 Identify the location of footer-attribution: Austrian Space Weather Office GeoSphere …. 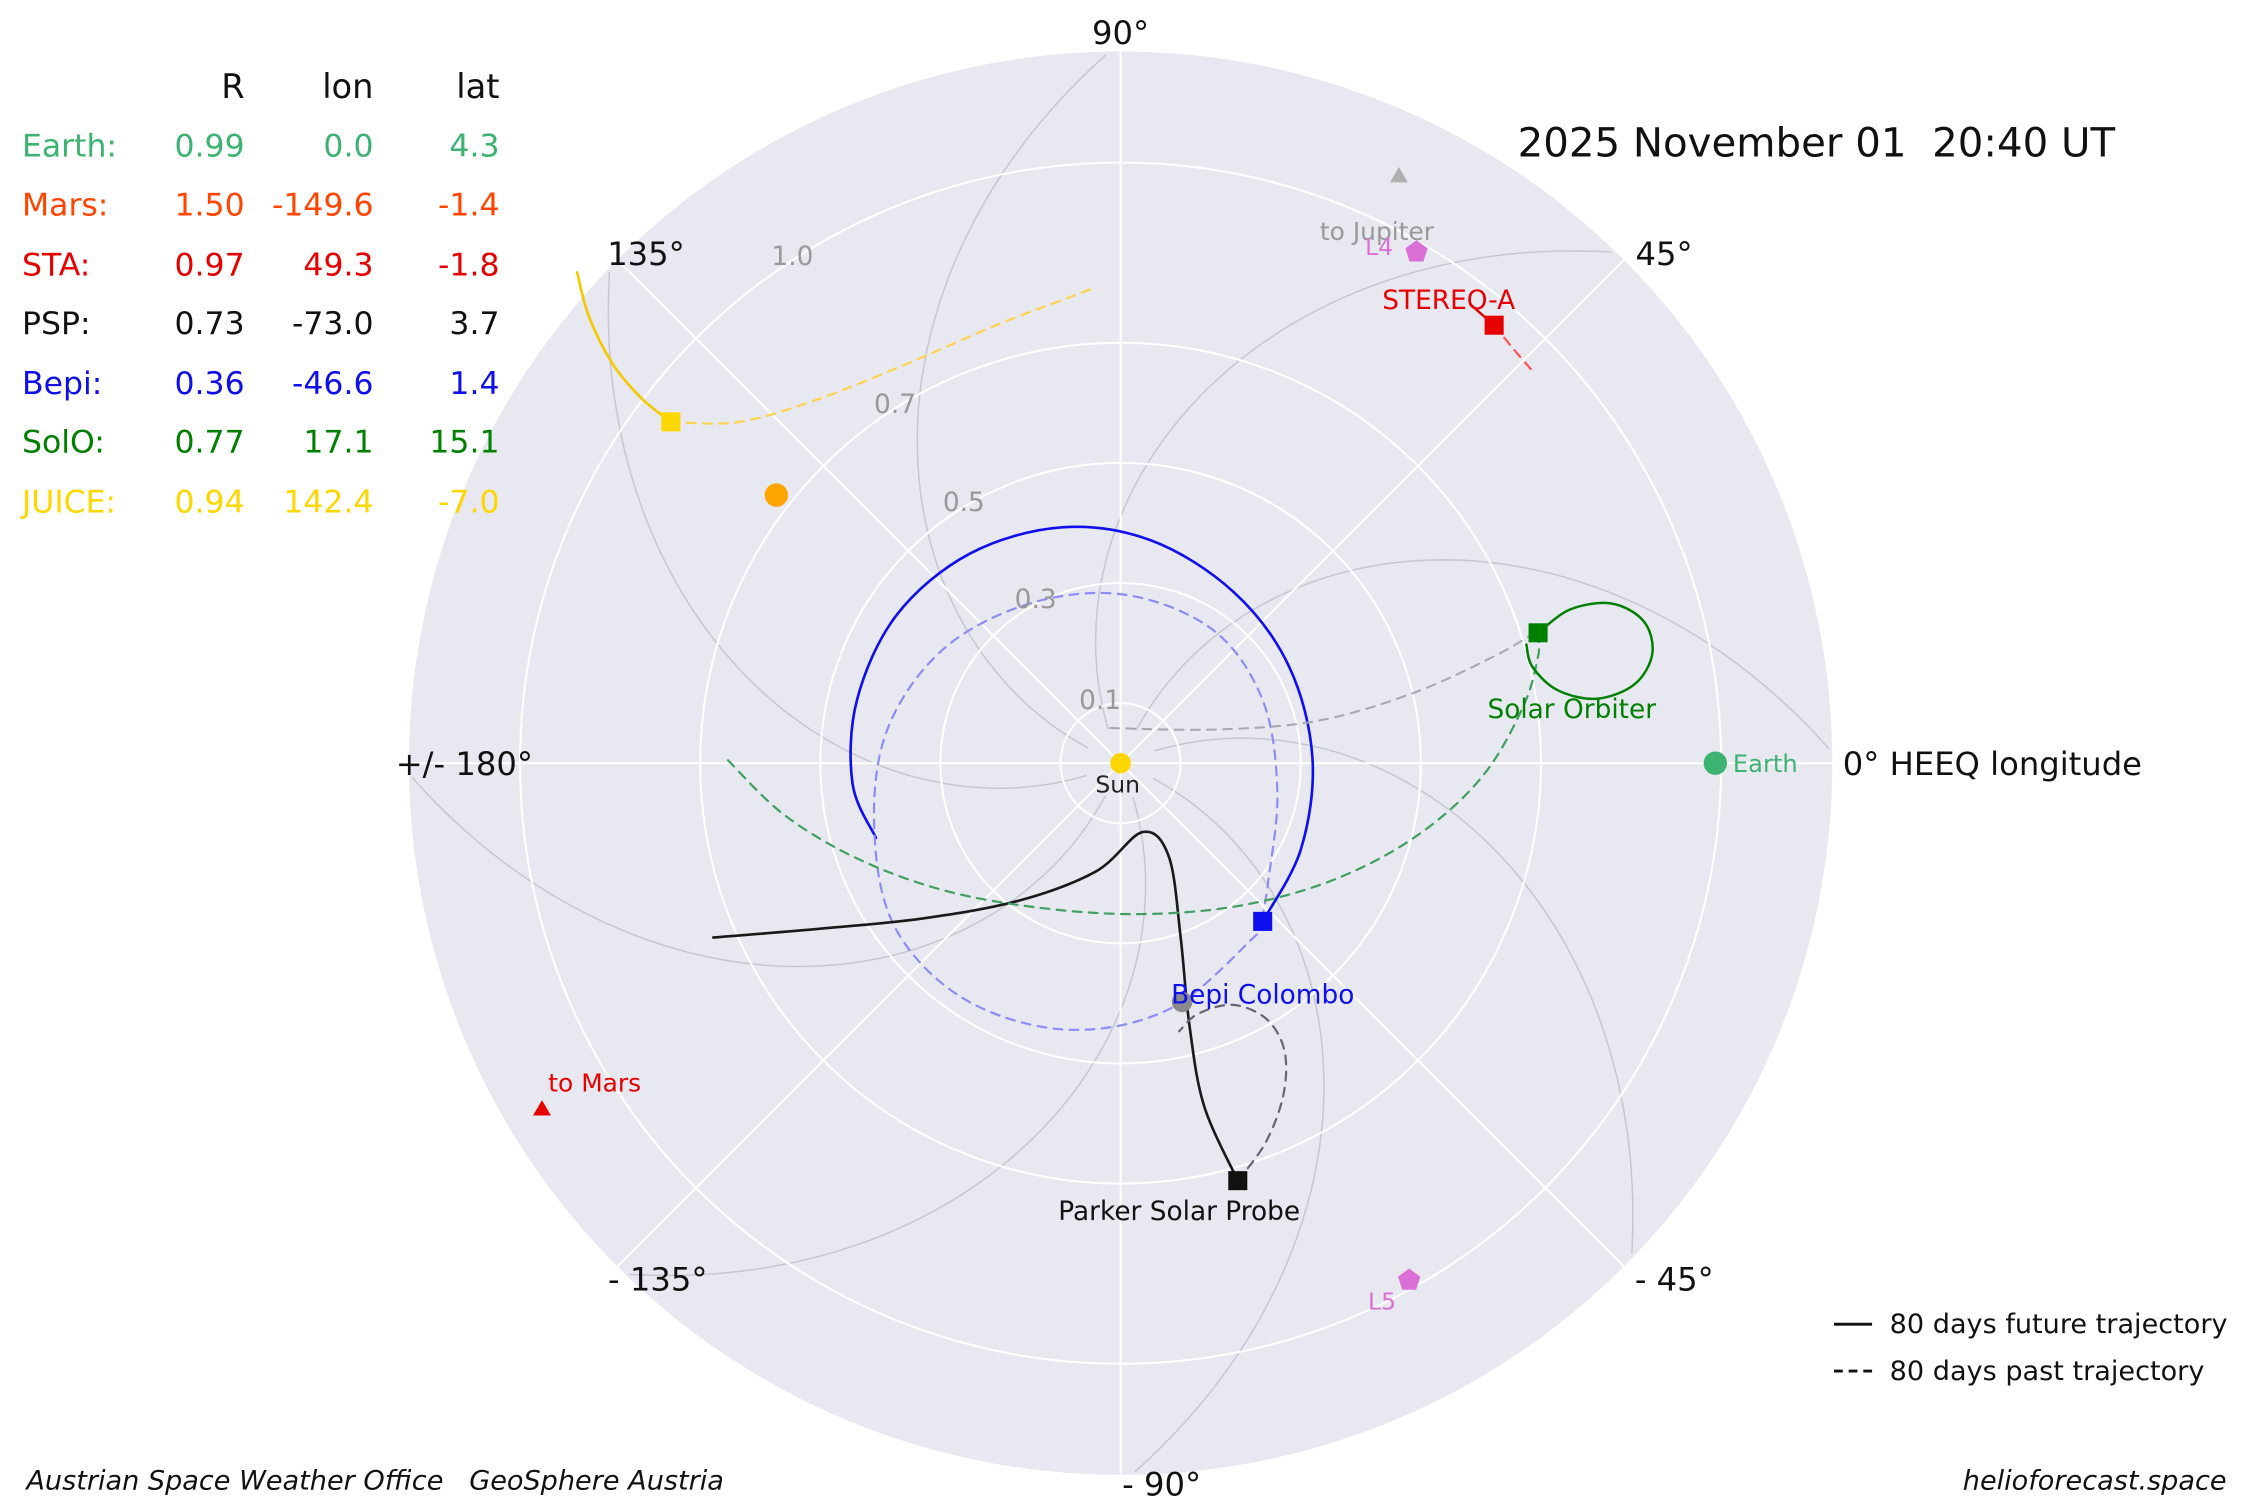
(375, 1482).